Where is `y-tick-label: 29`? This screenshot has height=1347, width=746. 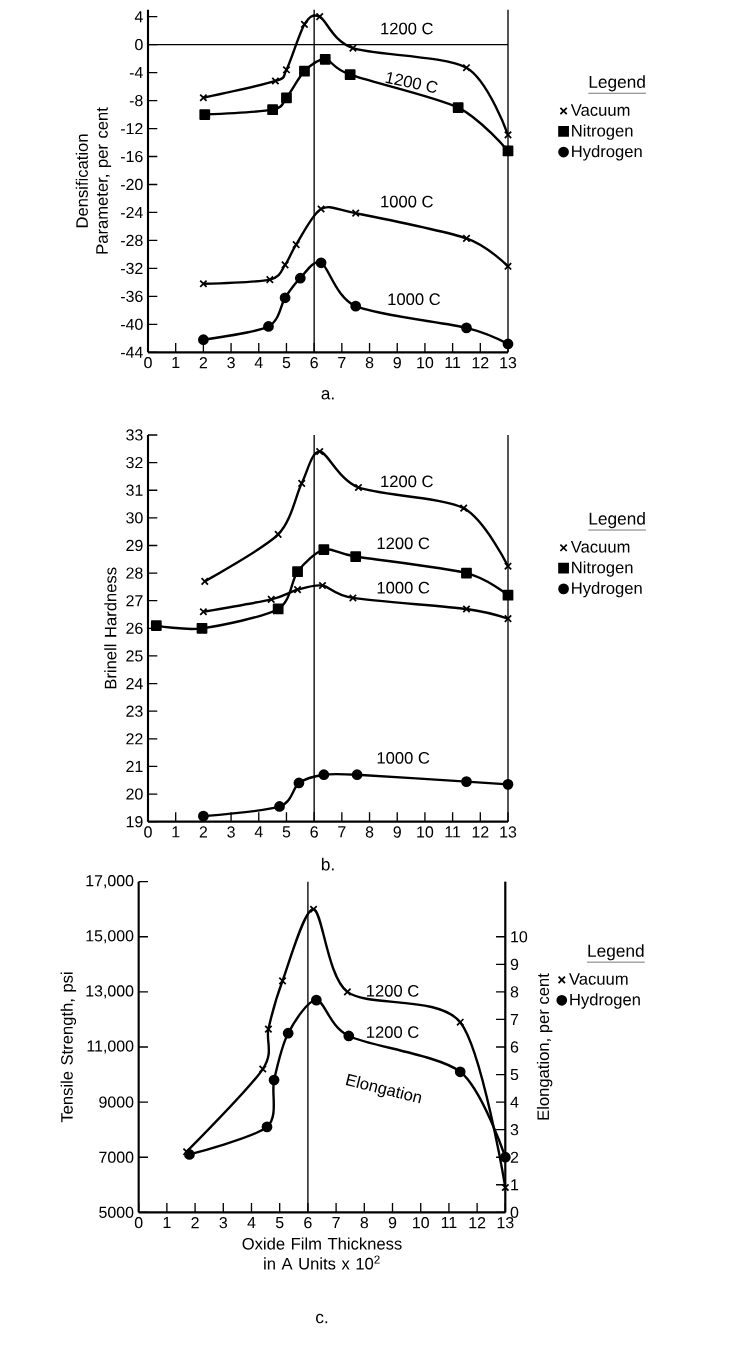 y-tick-label: 29 is located at coordinates (134, 545).